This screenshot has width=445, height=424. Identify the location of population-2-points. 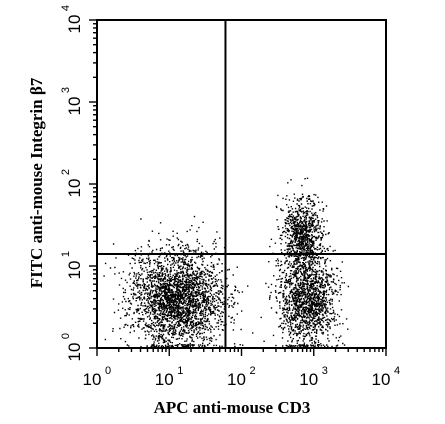
(306, 283).